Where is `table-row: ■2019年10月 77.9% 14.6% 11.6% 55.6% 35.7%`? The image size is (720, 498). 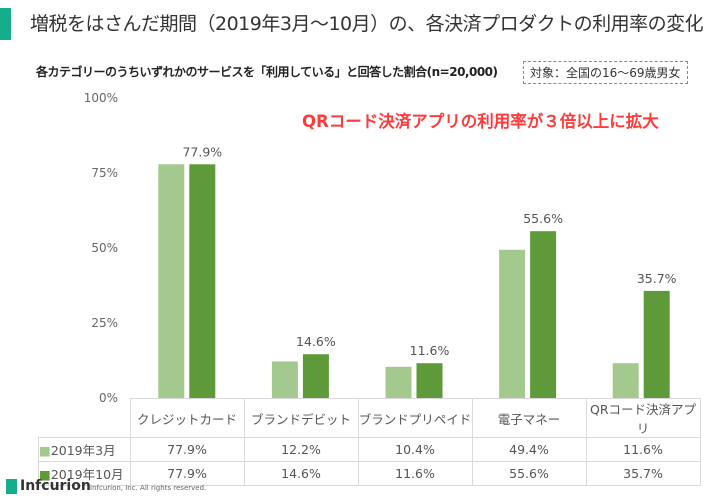 table-row: ■2019年10月 77.9% 14.6% 11.6% 55.6% 35.7% is located at coordinates (369, 473).